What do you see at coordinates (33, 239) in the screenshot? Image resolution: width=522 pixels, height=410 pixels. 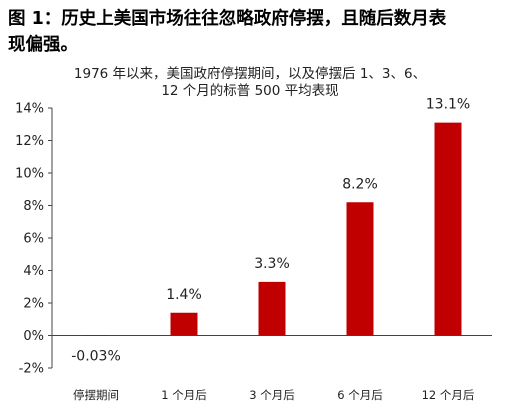 I see `y-tick-label: 6%` at bounding box center [33, 239].